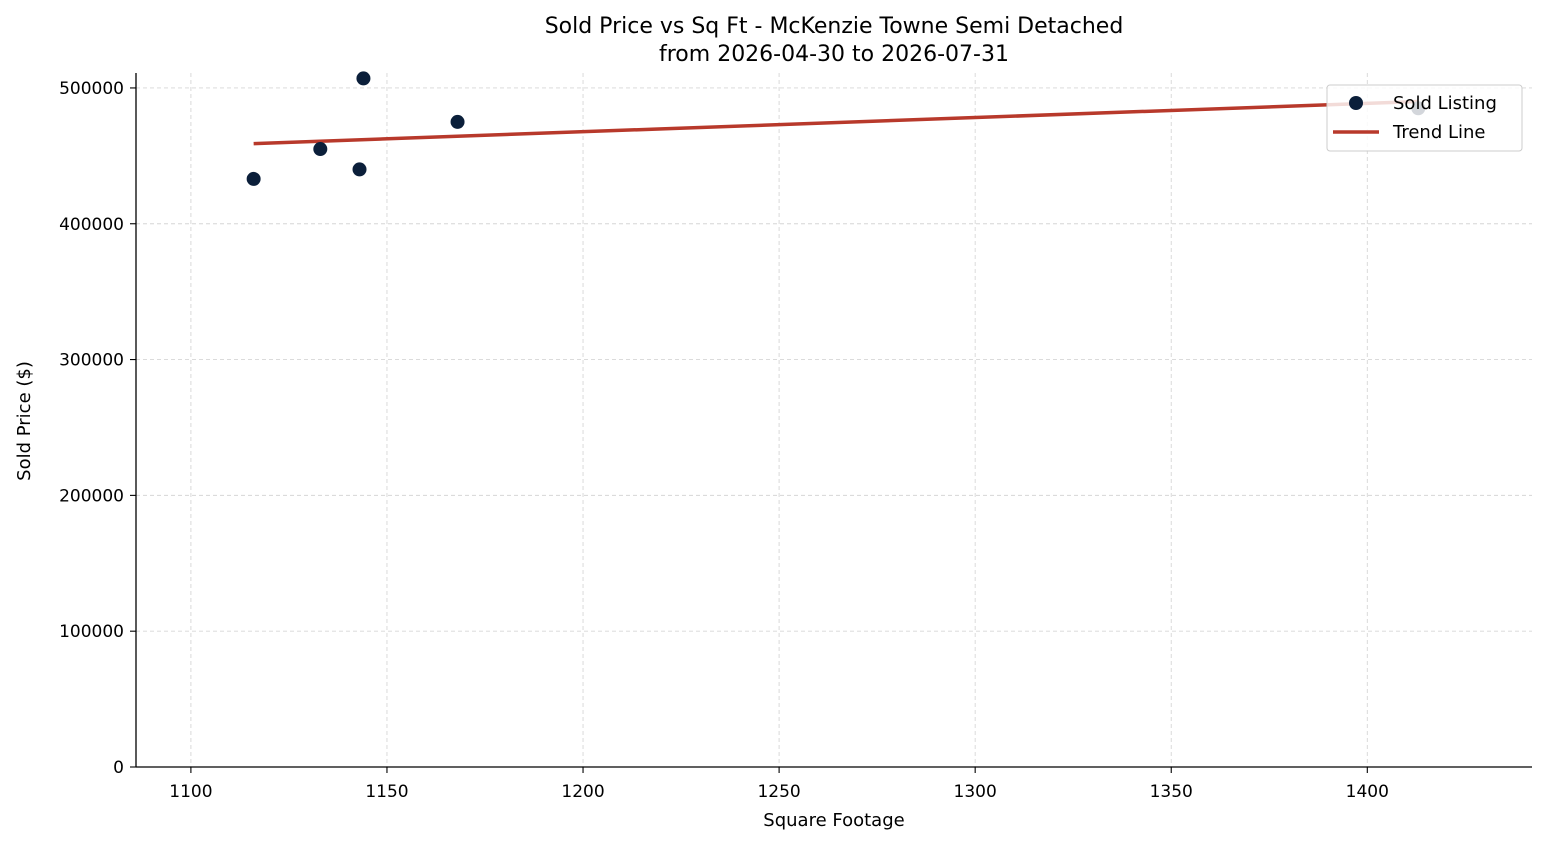 The image size is (1547, 849). Describe the element at coordinates (386, 792) in the screenshot. I see `x-tick-label: 1150` at that location.